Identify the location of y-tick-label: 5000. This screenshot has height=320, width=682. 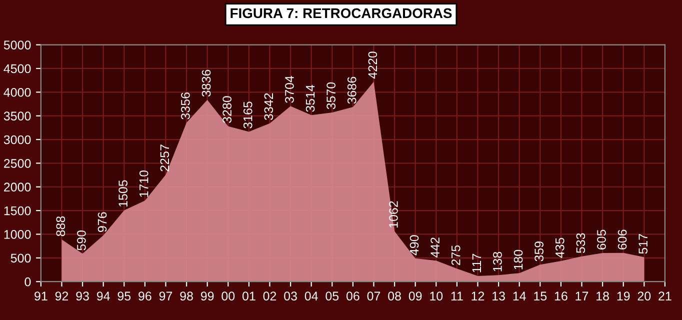
(17, 45).